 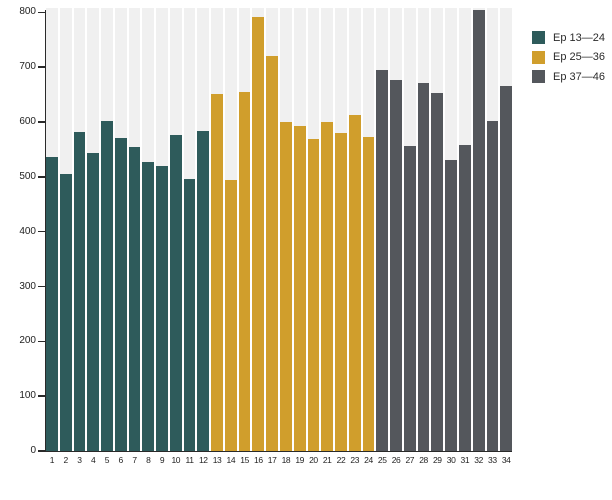 I want to click on x-tick-label: 20, so click(x=313, y=460).